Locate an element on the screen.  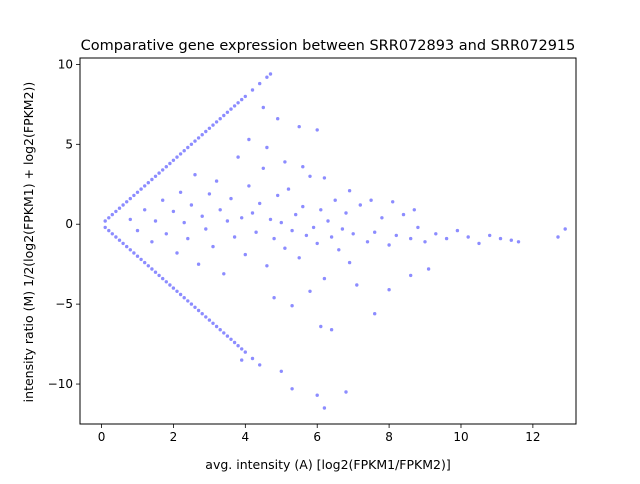
y-tick-label: 0 is located at coordinates (69, 224).